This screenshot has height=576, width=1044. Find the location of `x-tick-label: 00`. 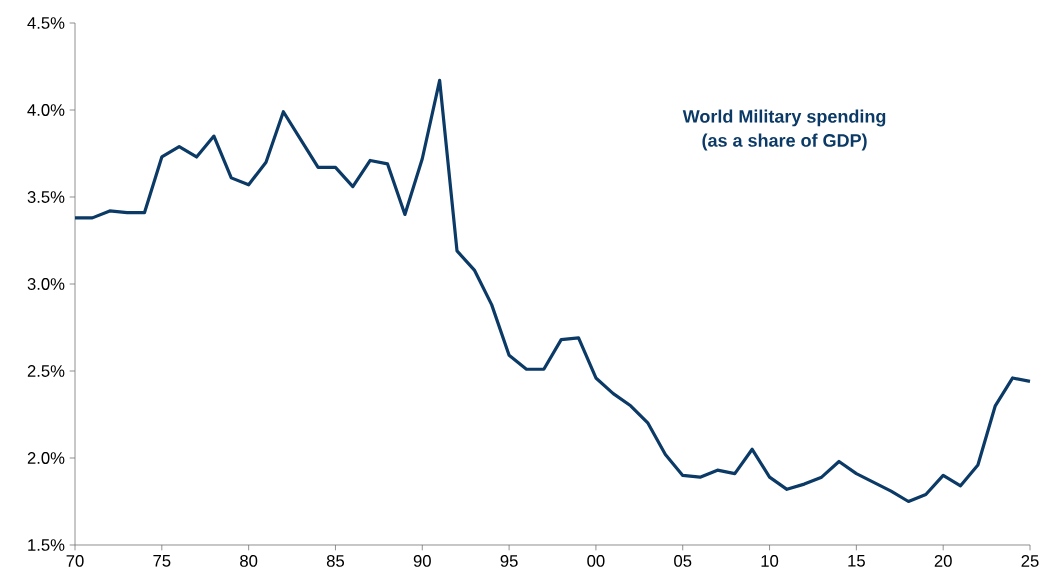

x-tick-label: 00 is located at coordinates (596, 561).